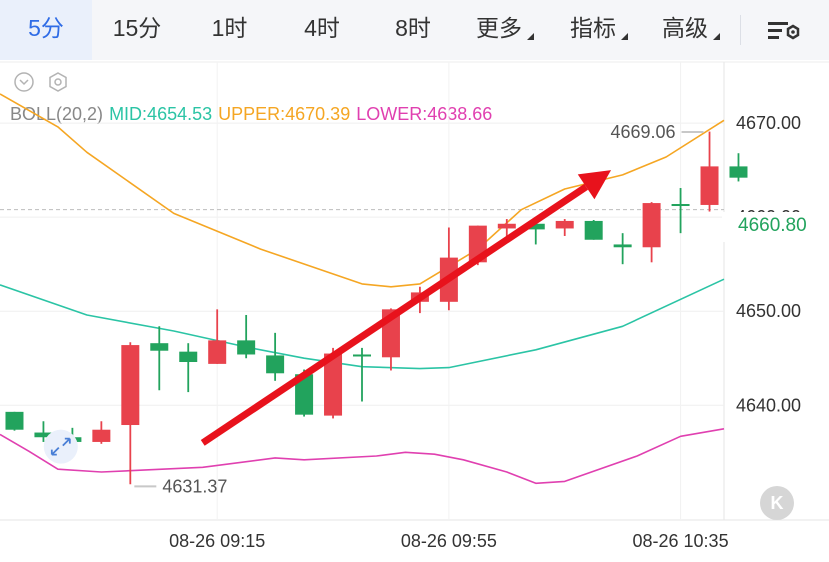 The image size is (829, 562). Describe the element at coordinates (57, 114) in the screenshot. I see `legend-indicator-name: BOLL(20,2)` at that location.